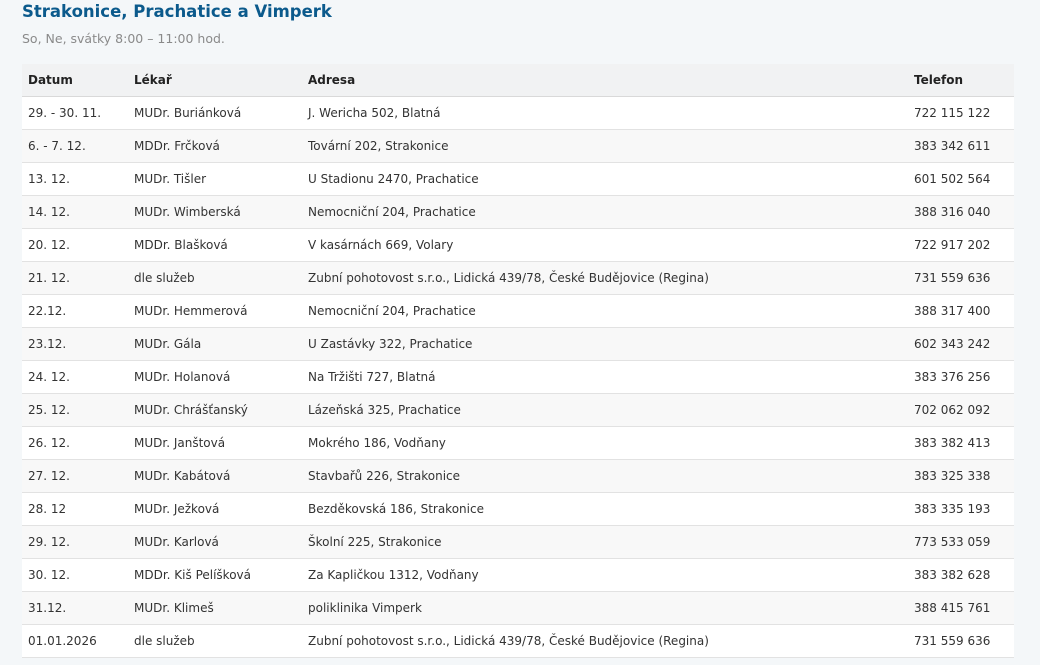 The height and width of the screenshot is (665, 1040). Describe the element at coordinates (605, 410) in the screenshot. I see `cell-address: Lázeňská 325, Prachatice` at that location.